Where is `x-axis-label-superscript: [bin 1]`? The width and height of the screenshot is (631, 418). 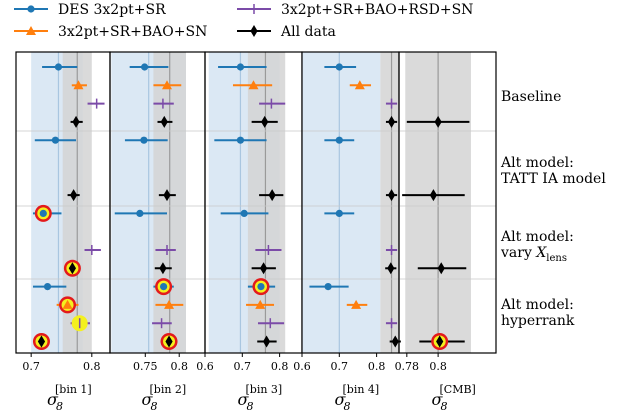 x-axis-label-superscript: [bin 1] is located at coordinates (73, 389).